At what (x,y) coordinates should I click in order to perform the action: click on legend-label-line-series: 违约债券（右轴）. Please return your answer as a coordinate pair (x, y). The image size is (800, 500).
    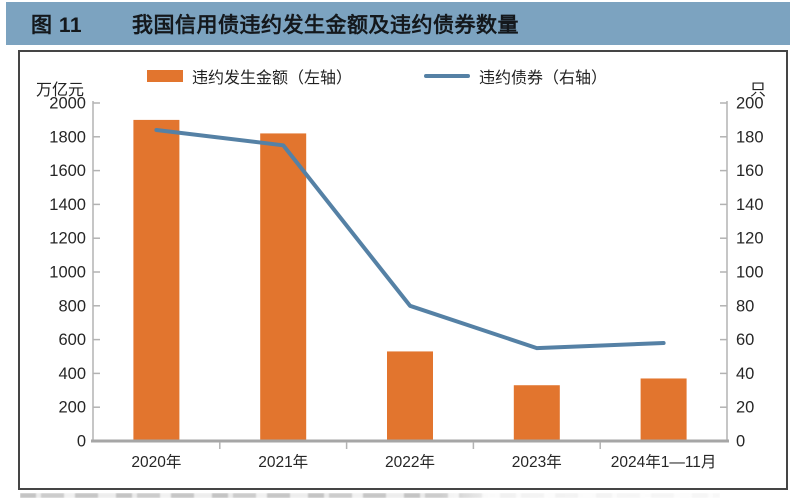
    Looking at the image, I should click on (543, 78).